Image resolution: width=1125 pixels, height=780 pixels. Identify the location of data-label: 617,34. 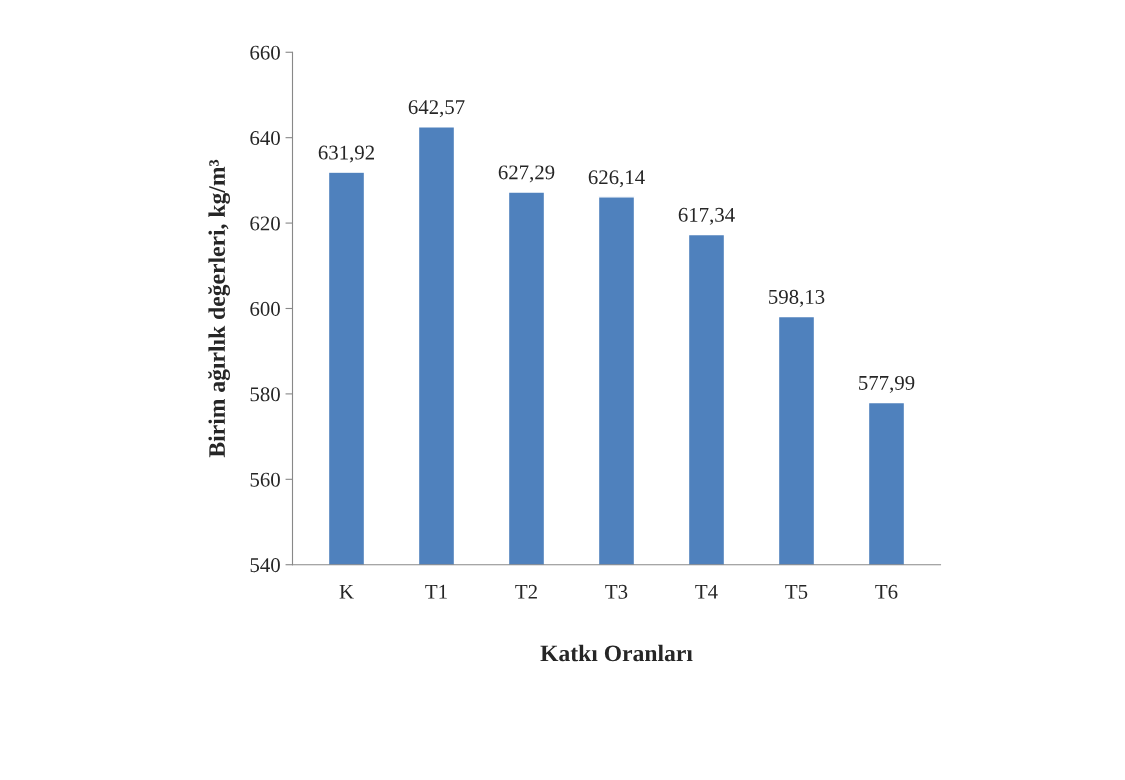
(706, 216).